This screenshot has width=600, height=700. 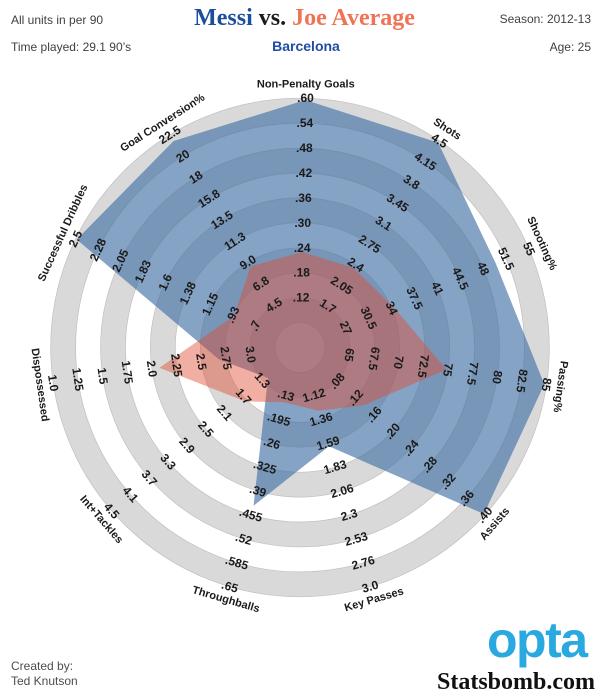 What do you see at coordinates (305, 98) in the screenshot?
I see `svg-text: .60` at bounding box center [305, 98].